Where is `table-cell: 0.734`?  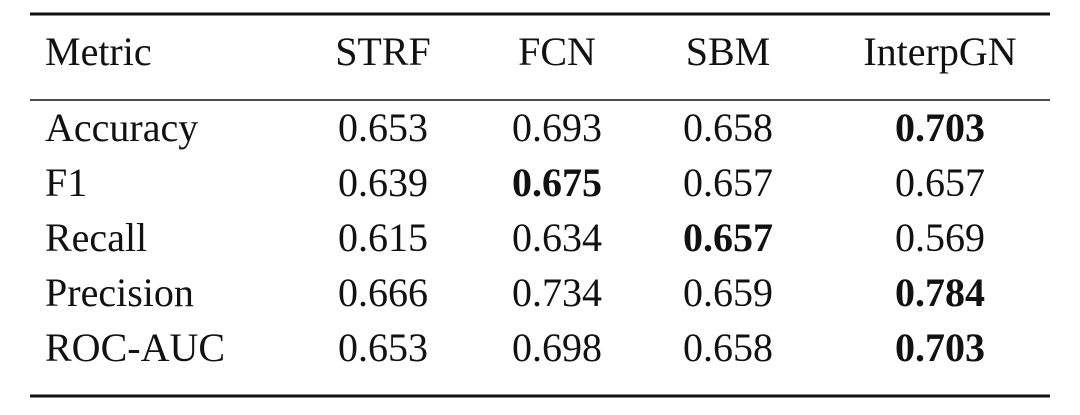
table-cell: 0.734 is located at coordinates (557, 292).